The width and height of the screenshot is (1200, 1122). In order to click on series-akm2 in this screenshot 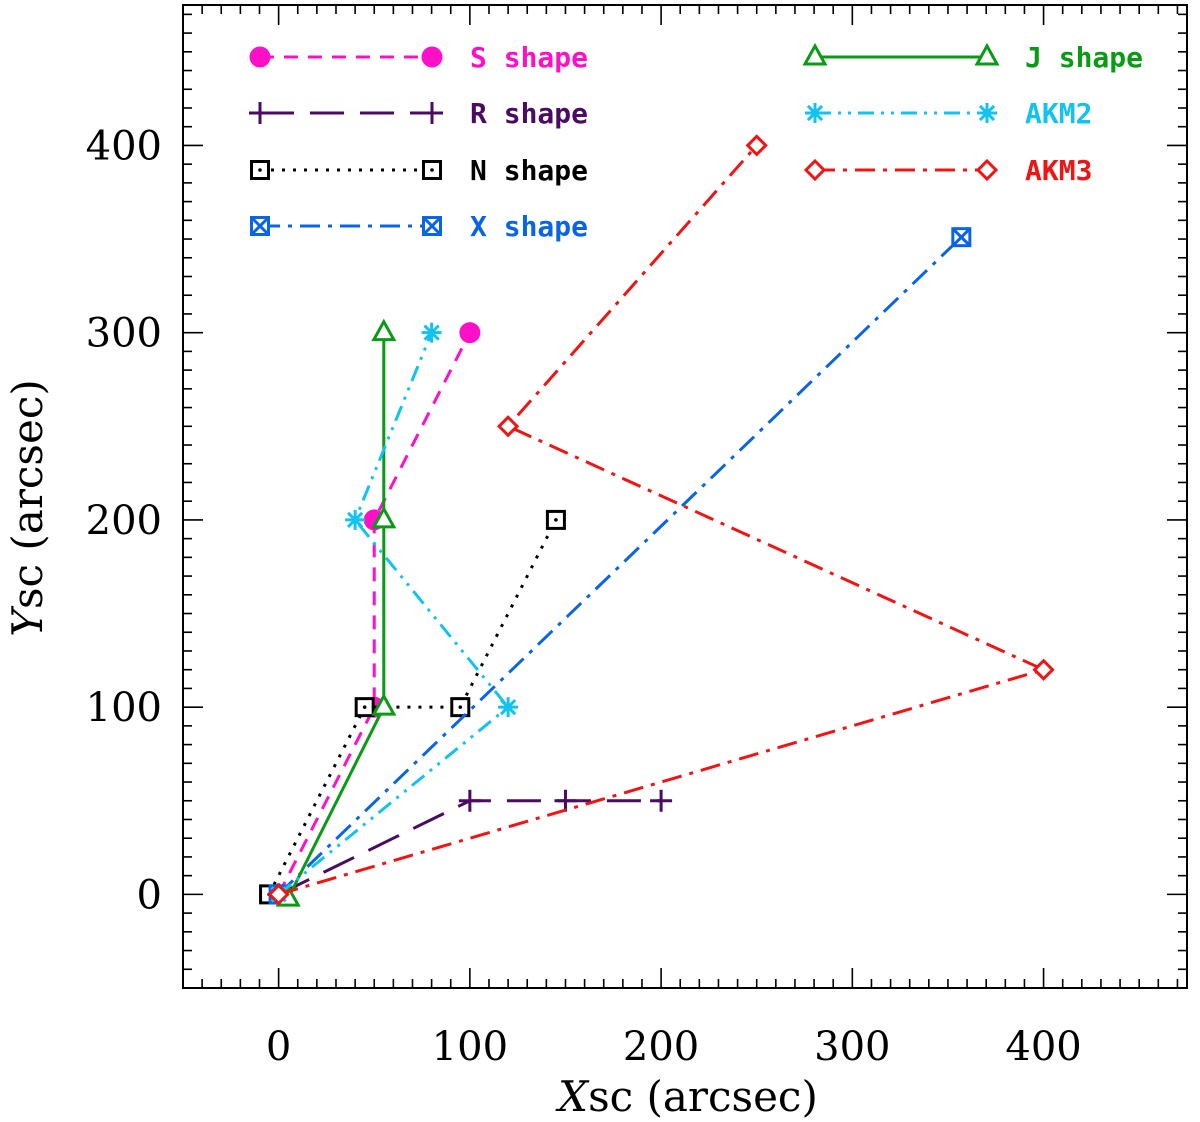, I will do `click(393, 613)`.